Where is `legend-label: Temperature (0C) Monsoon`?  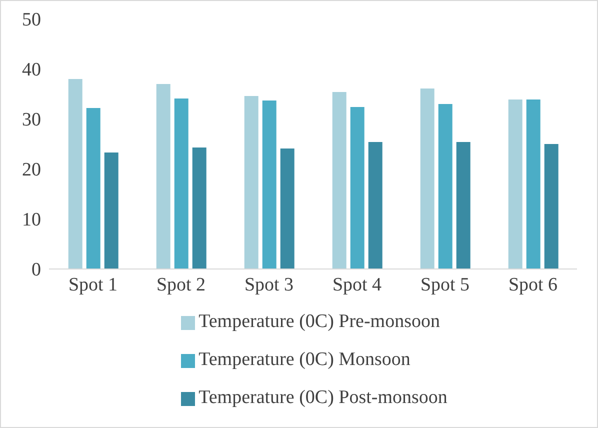 legend-label: Temperature (0C) Monsoon is located at coordinates (304, 359).